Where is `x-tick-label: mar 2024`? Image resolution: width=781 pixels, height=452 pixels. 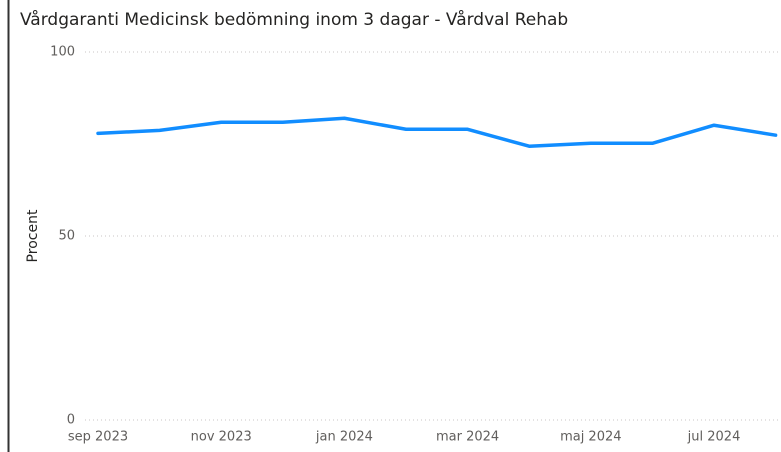 x-tick-label: mar 2024 is located at coordinates (467, 437).